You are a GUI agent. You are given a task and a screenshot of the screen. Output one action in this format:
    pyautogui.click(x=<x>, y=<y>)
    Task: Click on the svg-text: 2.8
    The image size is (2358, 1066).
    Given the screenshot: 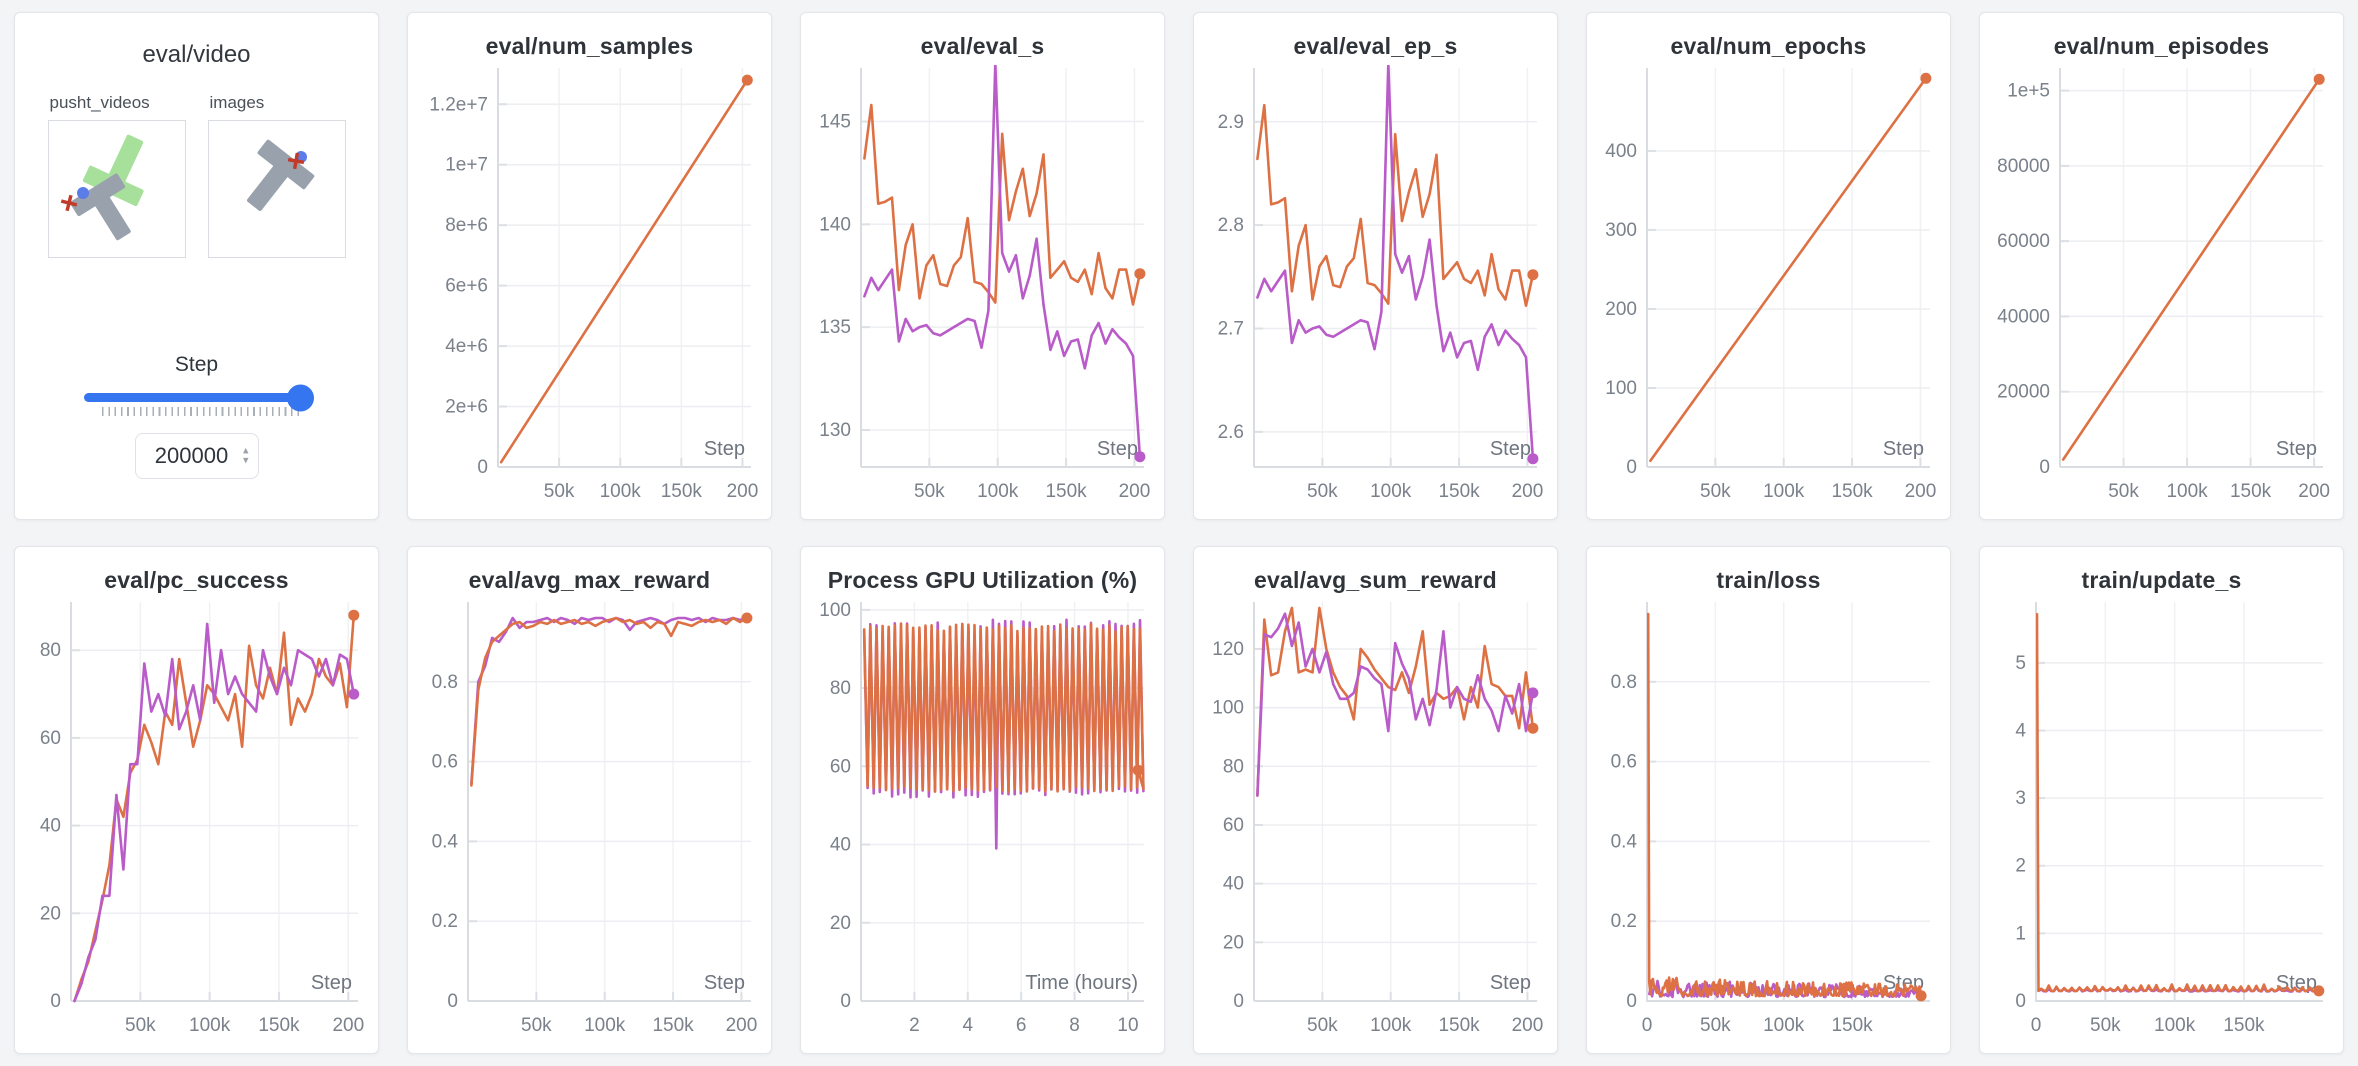 What is the action you would take?
    pyautogui.click(x=1231, y=225)
    